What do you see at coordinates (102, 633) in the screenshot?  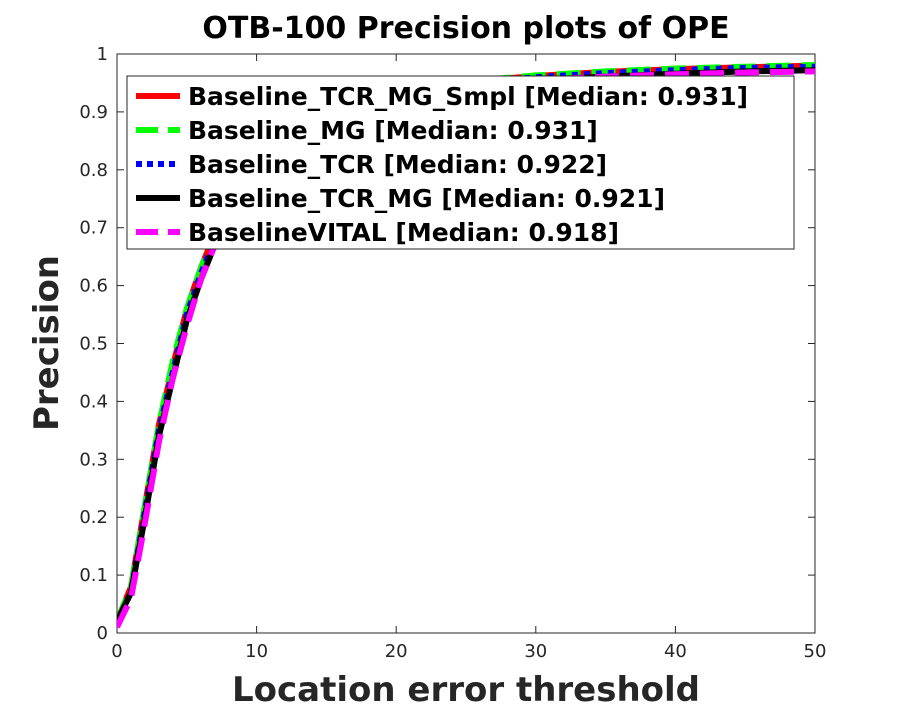 I see `y-tick-label: 0` at bounding box center [102, 633].